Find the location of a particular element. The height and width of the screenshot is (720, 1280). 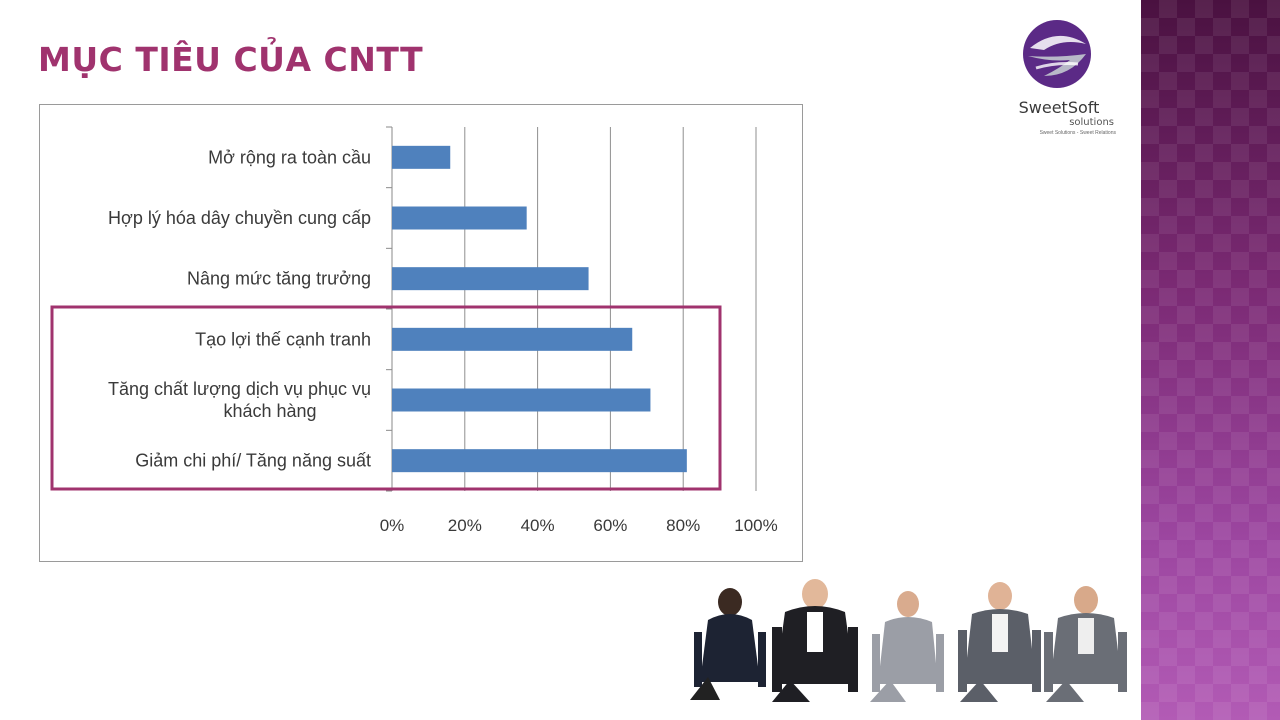

business-people-starting-line-image is located at coordinates (908, 640).